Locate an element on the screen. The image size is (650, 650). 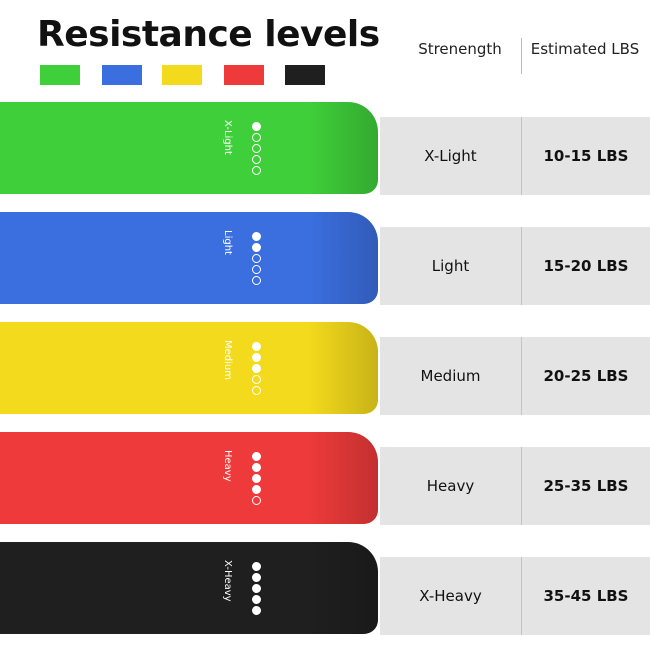
title: Resistance levels is located at coordinates (208, 34).